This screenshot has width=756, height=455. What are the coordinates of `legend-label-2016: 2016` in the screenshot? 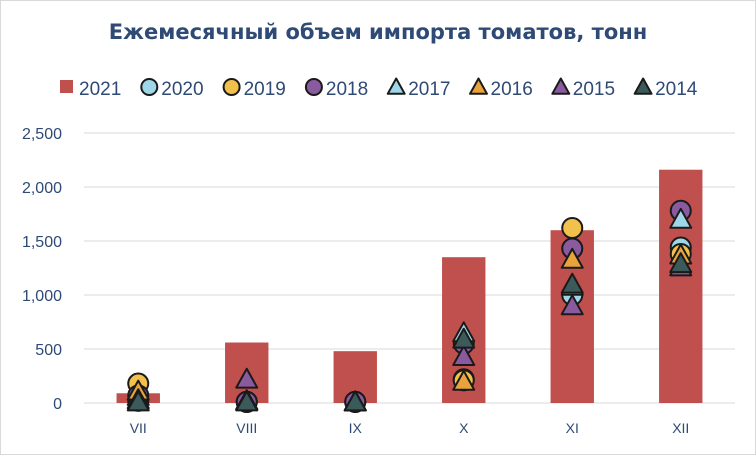 It's located at (512, 89).